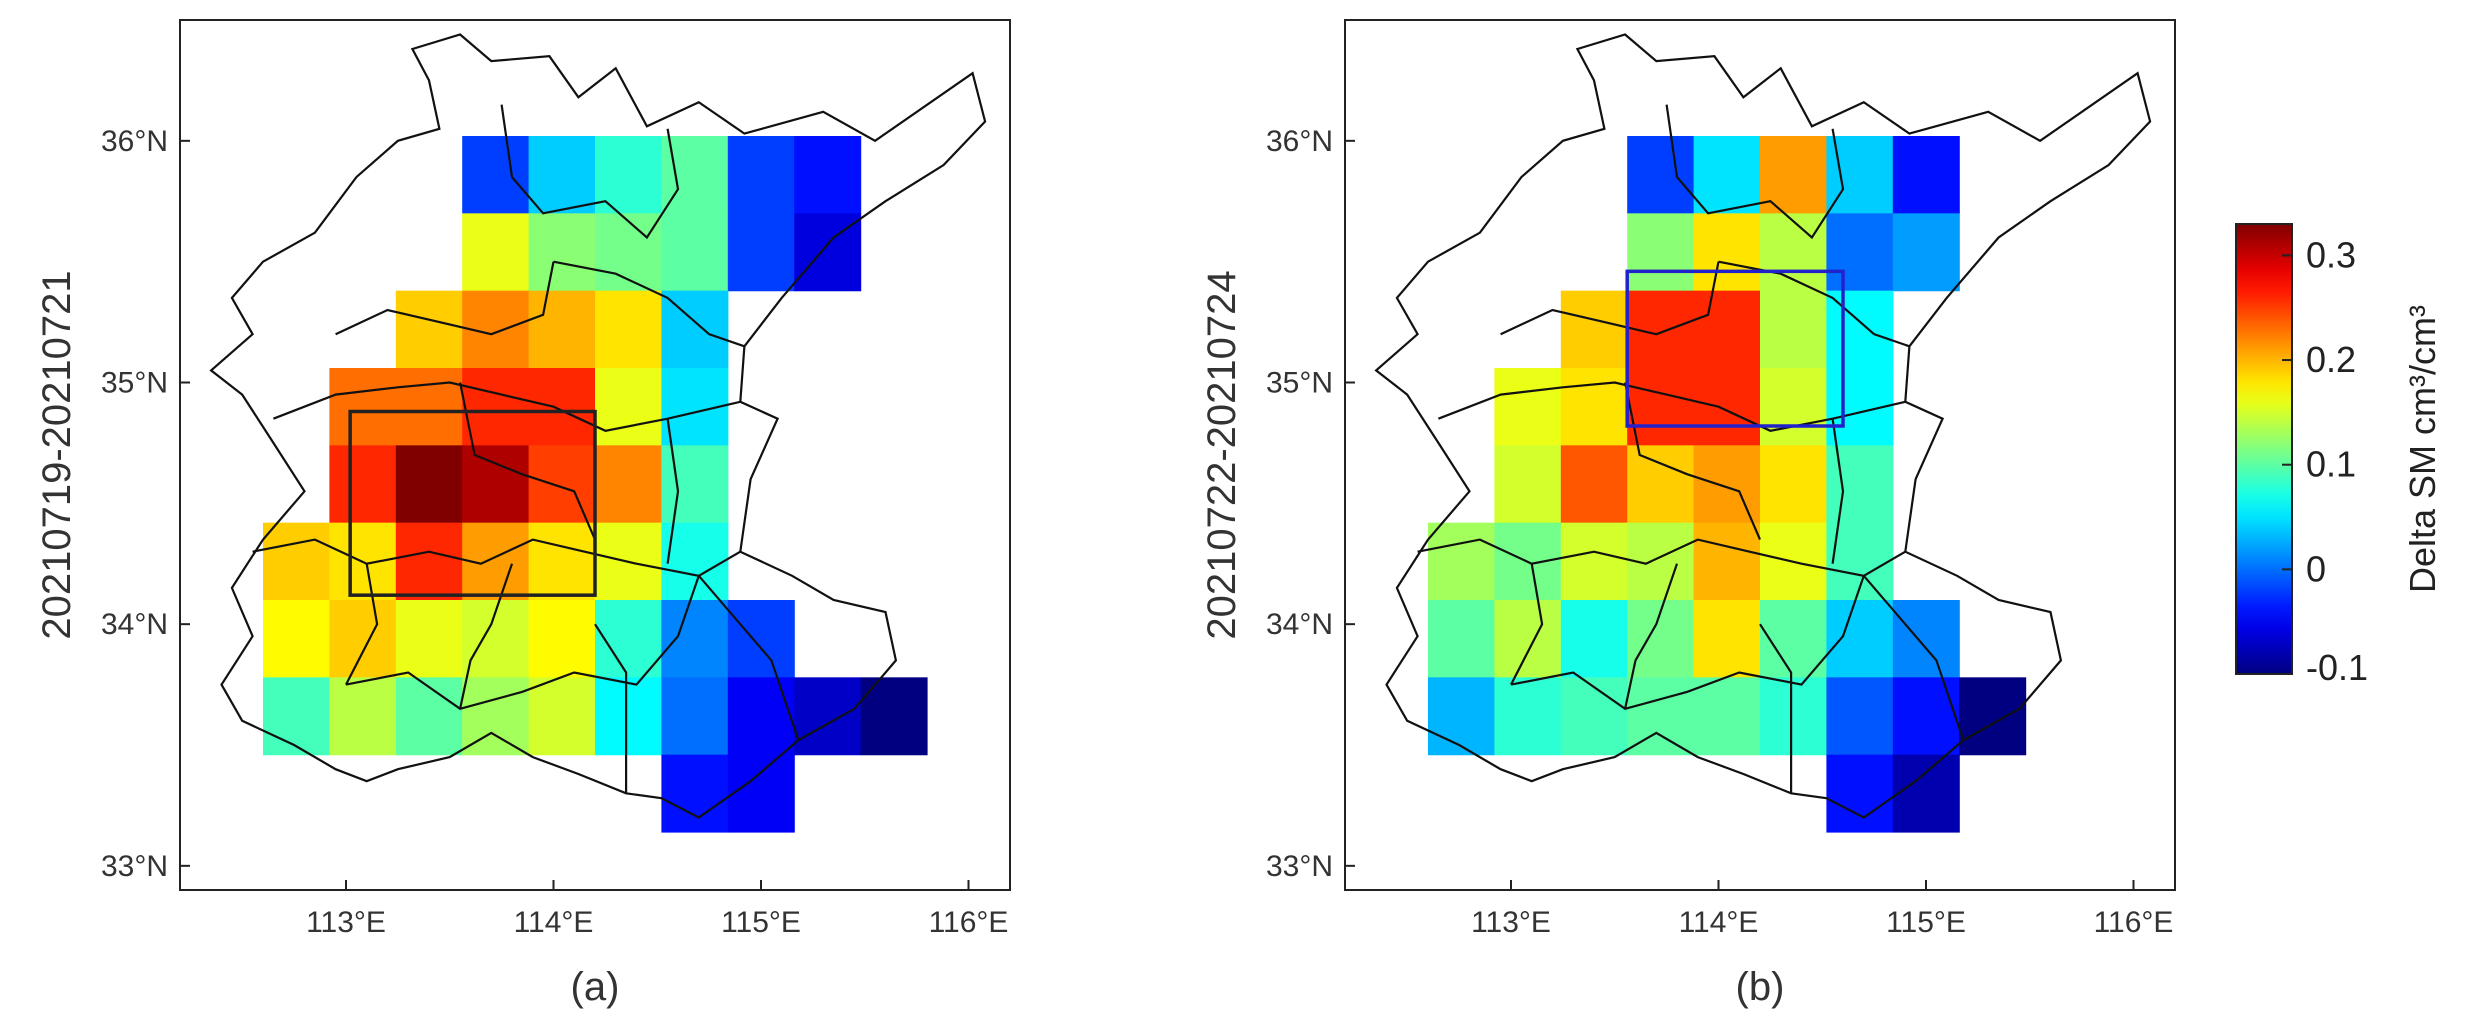 Image resolution: width=2479 pixels, height=1036 pixels. Describe the element at coordinates (134, 141) in the screenshot. I see `y-tick-label: 36°N` at that location.